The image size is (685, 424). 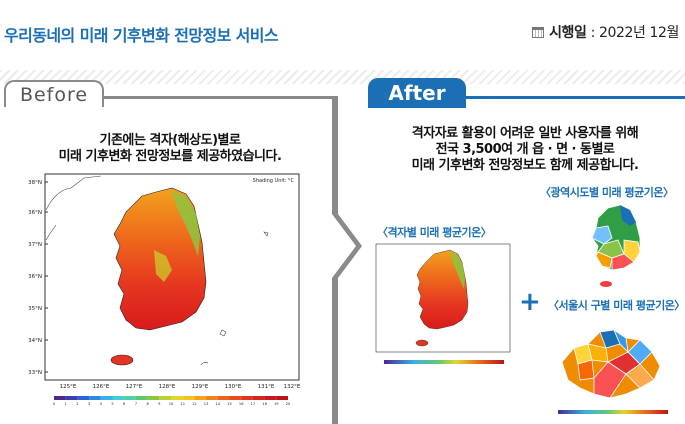 I want to click on scale-tick-label: 2, so click(x=77, y=404).